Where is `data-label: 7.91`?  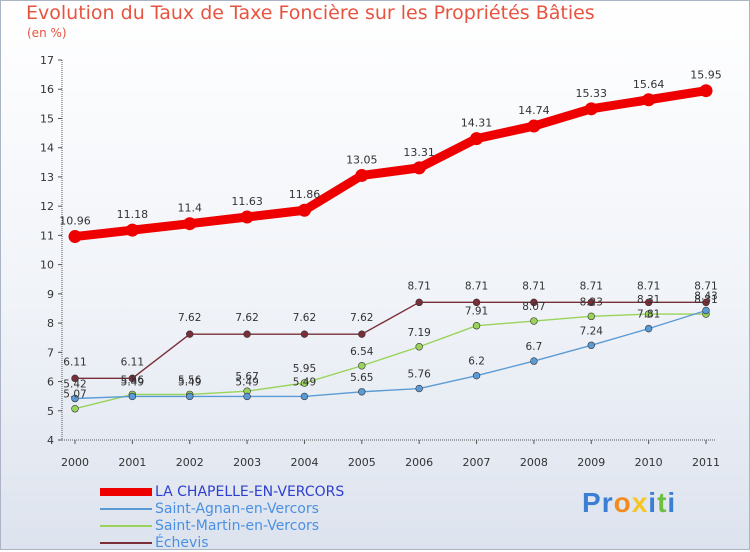
data-label: 7.91 is located at coordinates (476, 312).